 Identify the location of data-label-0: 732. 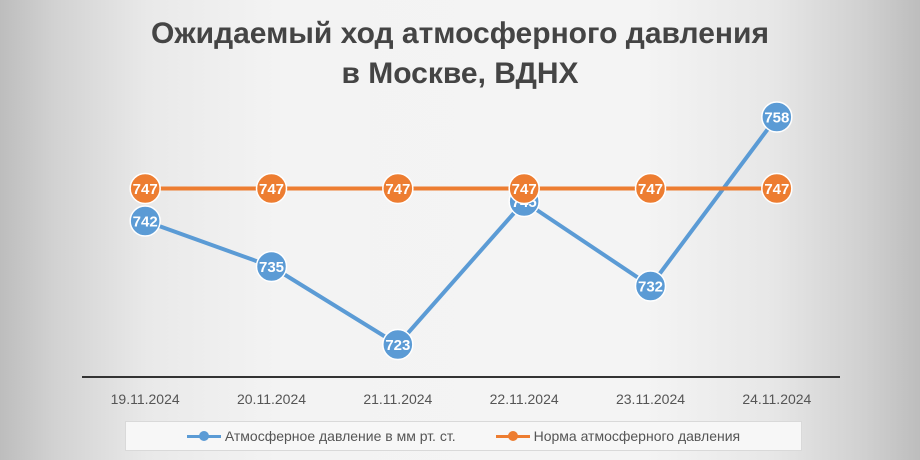
(650, 287).